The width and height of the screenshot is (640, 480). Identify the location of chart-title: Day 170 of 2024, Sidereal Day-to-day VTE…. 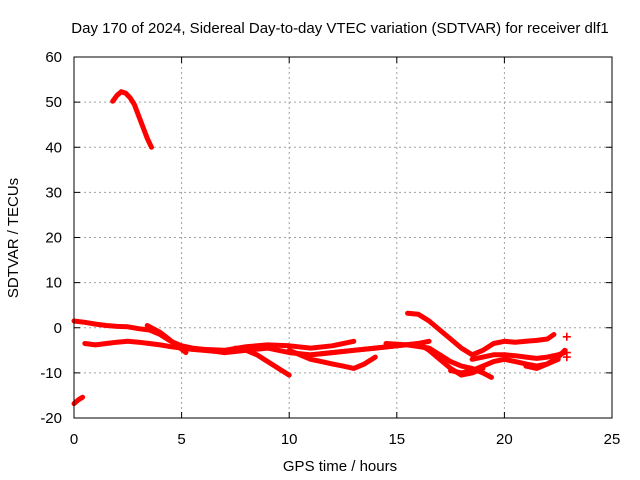
(339, 28).